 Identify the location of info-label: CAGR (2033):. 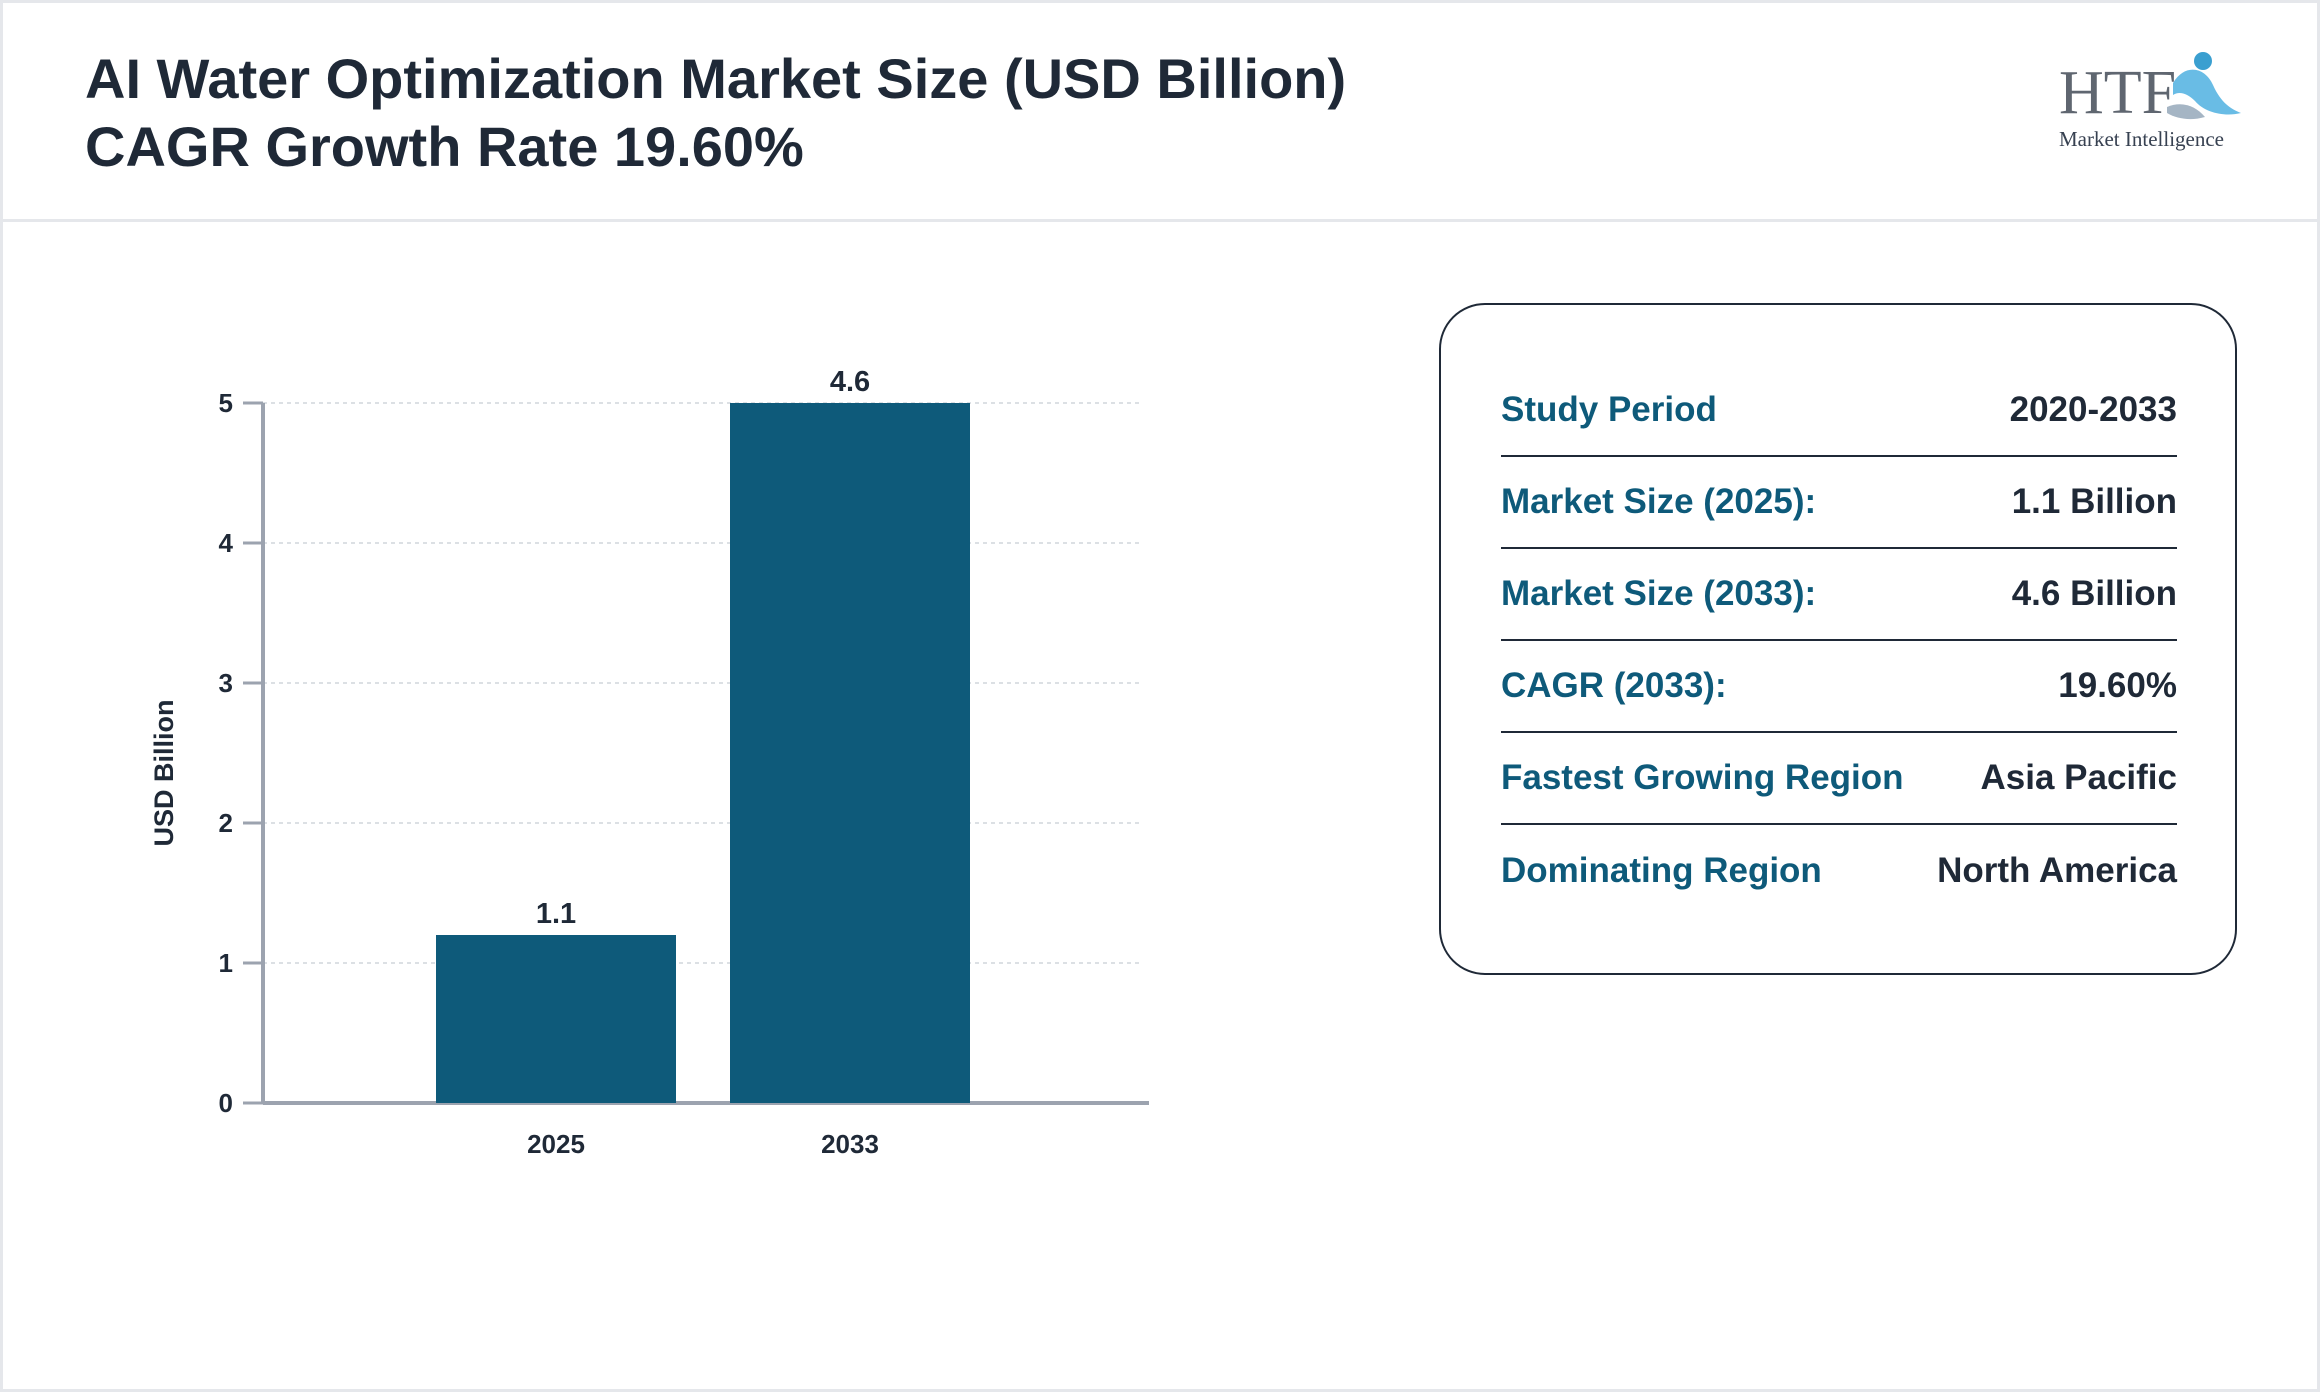
(1614, 685).